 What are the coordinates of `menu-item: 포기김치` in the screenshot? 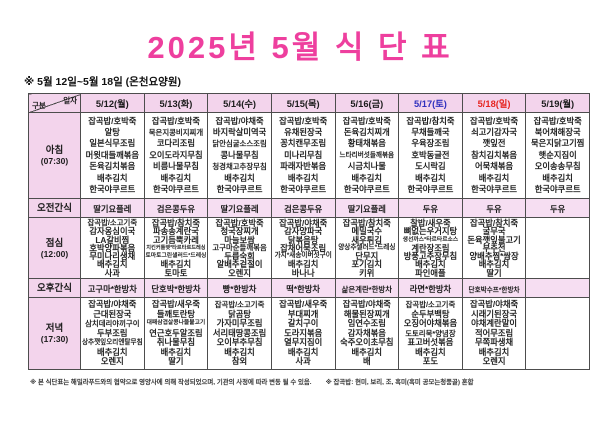 It's located at (367, 264).